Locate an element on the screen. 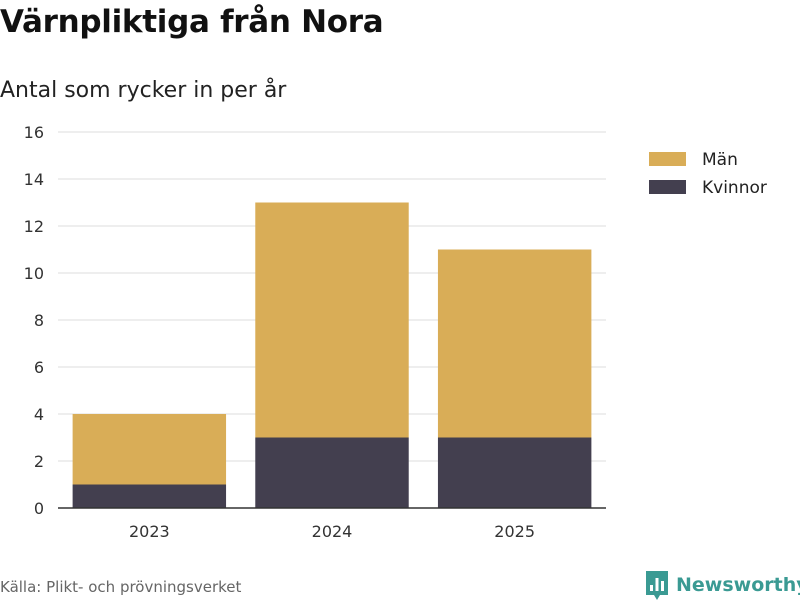 The width and height of the screenshot is (800, 601). x-tick-label: 2023 is located at coordinates (149, 531).